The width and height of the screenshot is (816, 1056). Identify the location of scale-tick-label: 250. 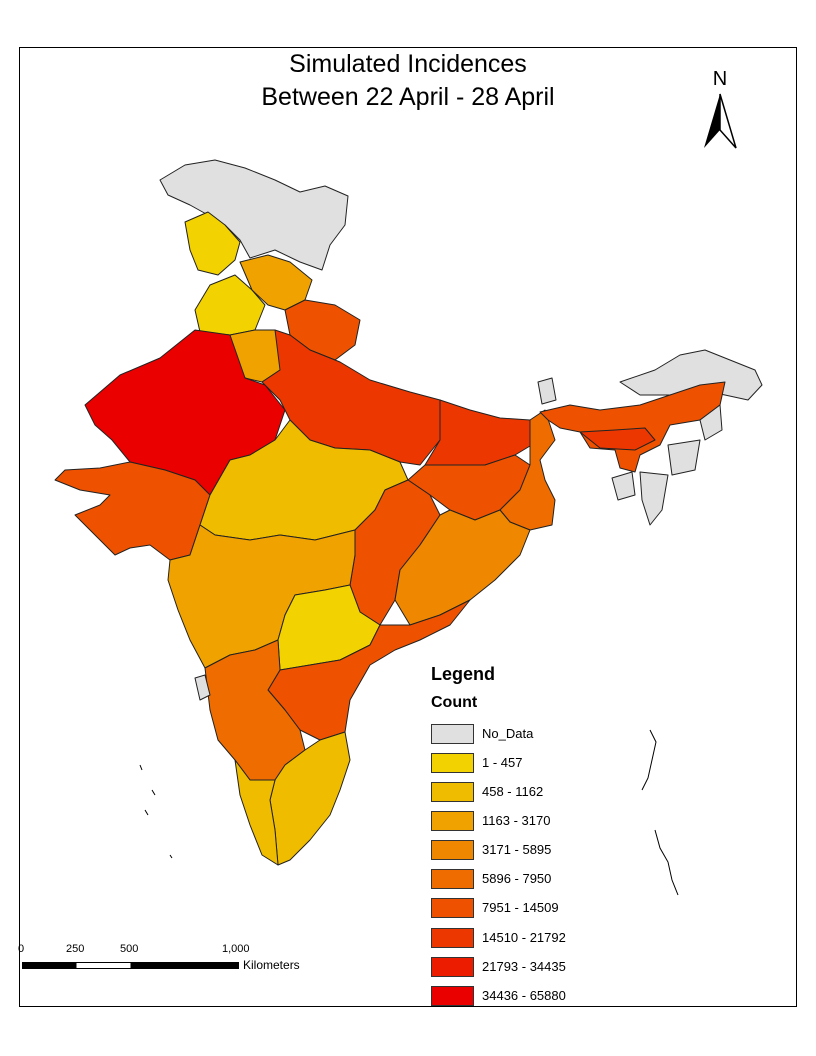
(75, 949).